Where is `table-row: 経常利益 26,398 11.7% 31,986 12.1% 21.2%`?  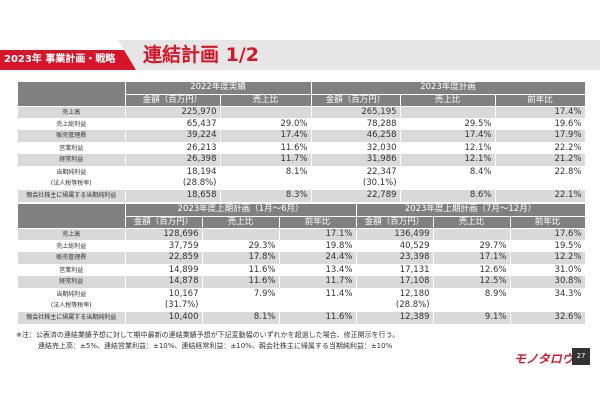 table-row: 経常利益 26,398 11.7% 31,986 12.1% 21.2% is located at coordinates (302, 160).